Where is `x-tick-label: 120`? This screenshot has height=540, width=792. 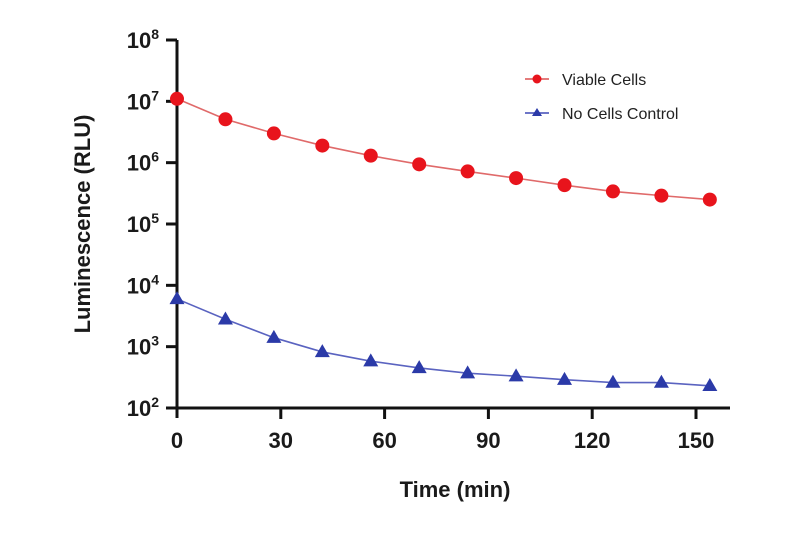 x-tick-label: 120 is located at coordinates (592, 440).